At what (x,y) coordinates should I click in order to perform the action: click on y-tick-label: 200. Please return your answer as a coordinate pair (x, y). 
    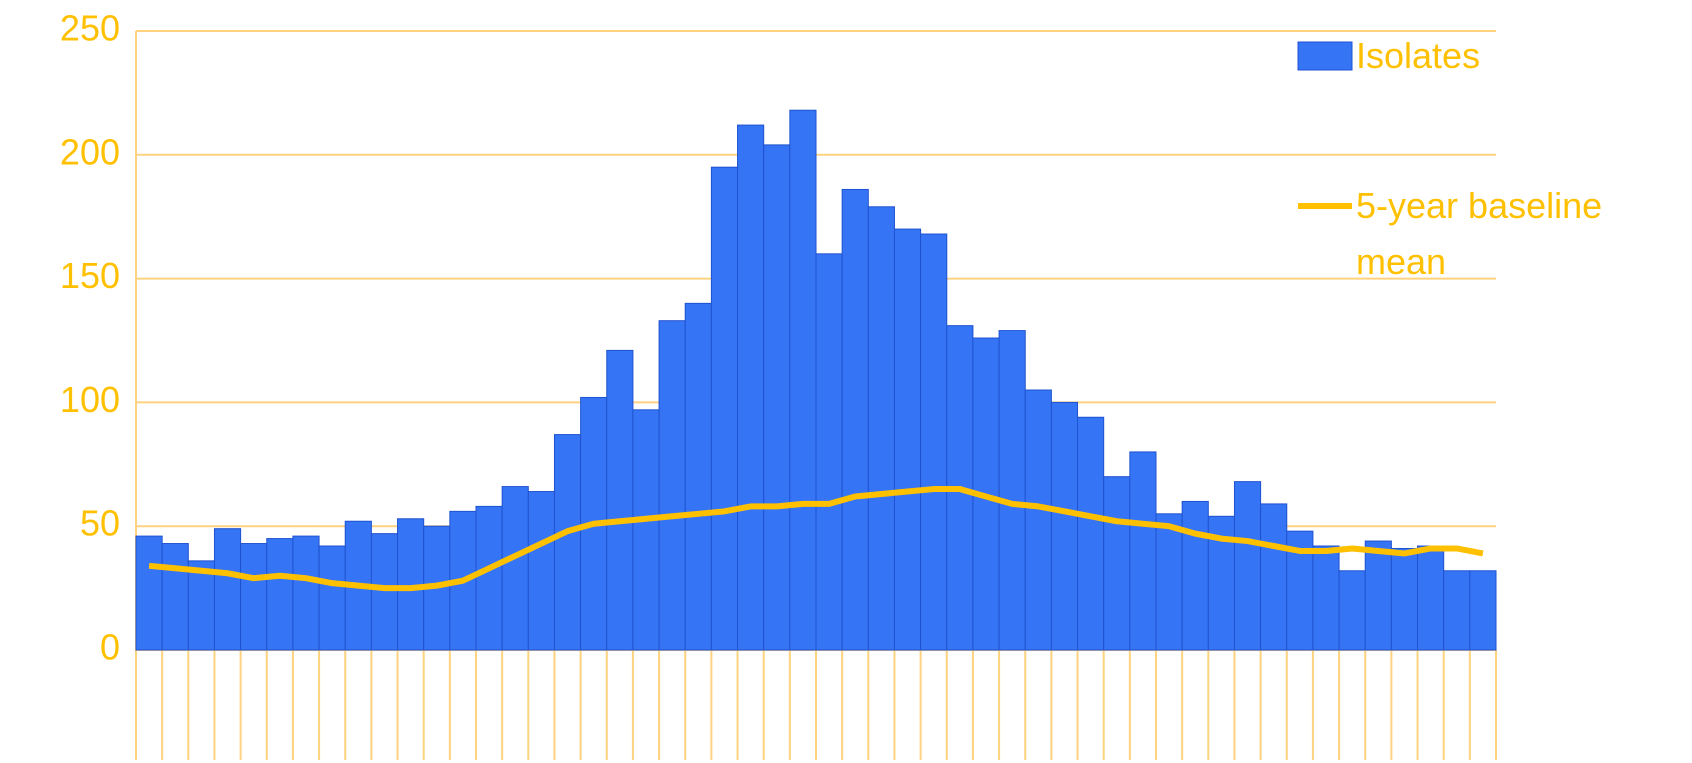
    Looking at the image, I should click on (90, 151).